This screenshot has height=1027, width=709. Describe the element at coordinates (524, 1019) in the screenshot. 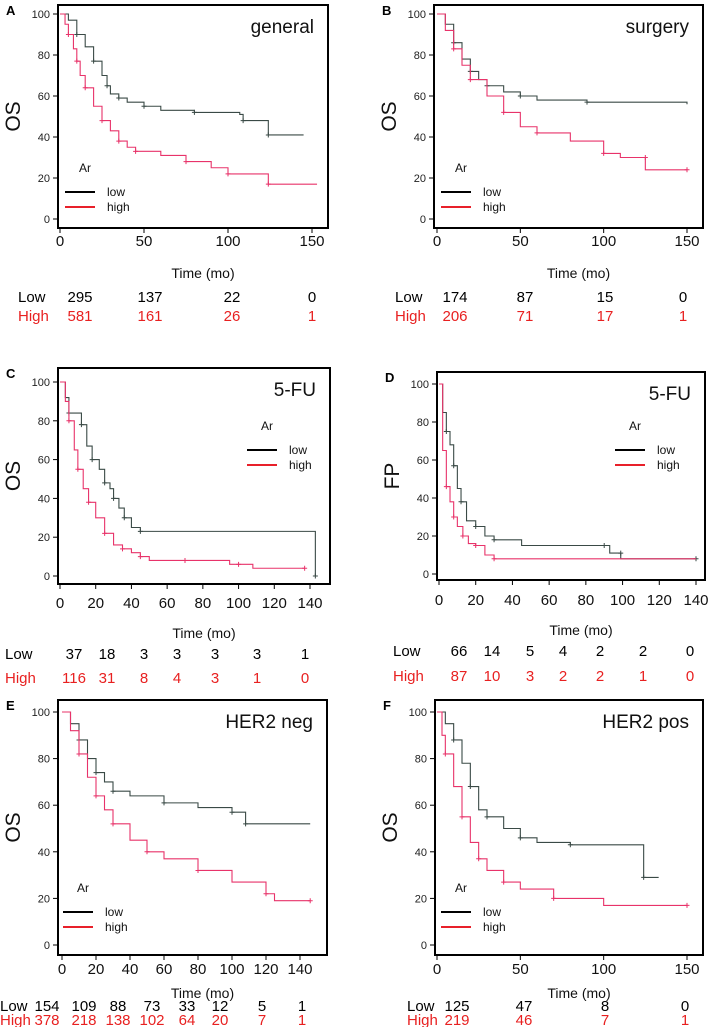

I see `risk-count-high: 46` at that location.